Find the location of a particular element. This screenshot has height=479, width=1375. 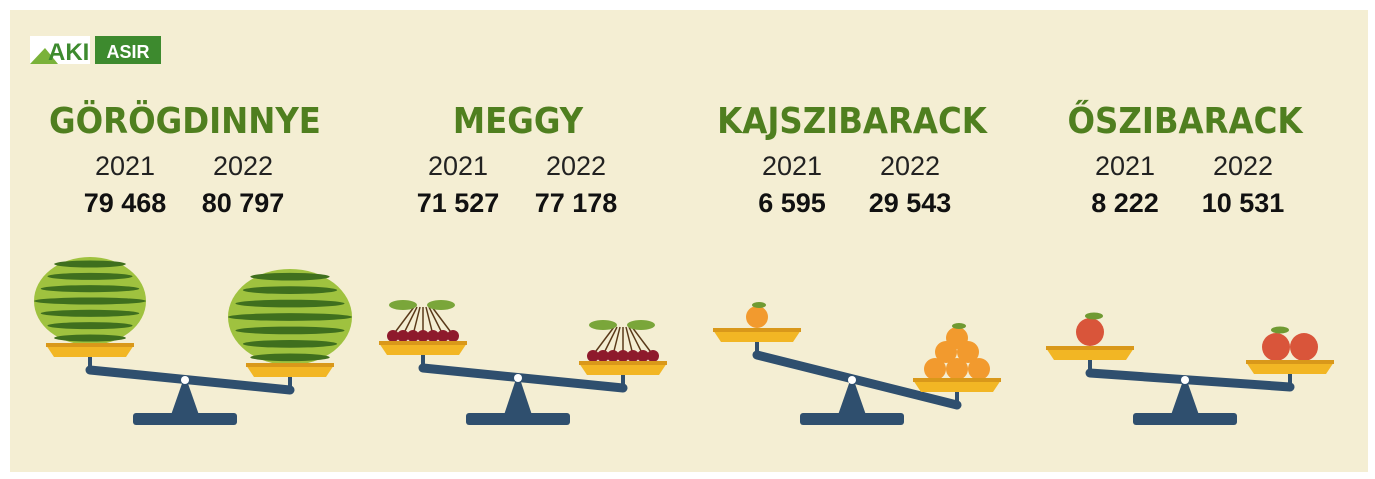

fruit-title: MEGGY is located at coordinates (518, 121).